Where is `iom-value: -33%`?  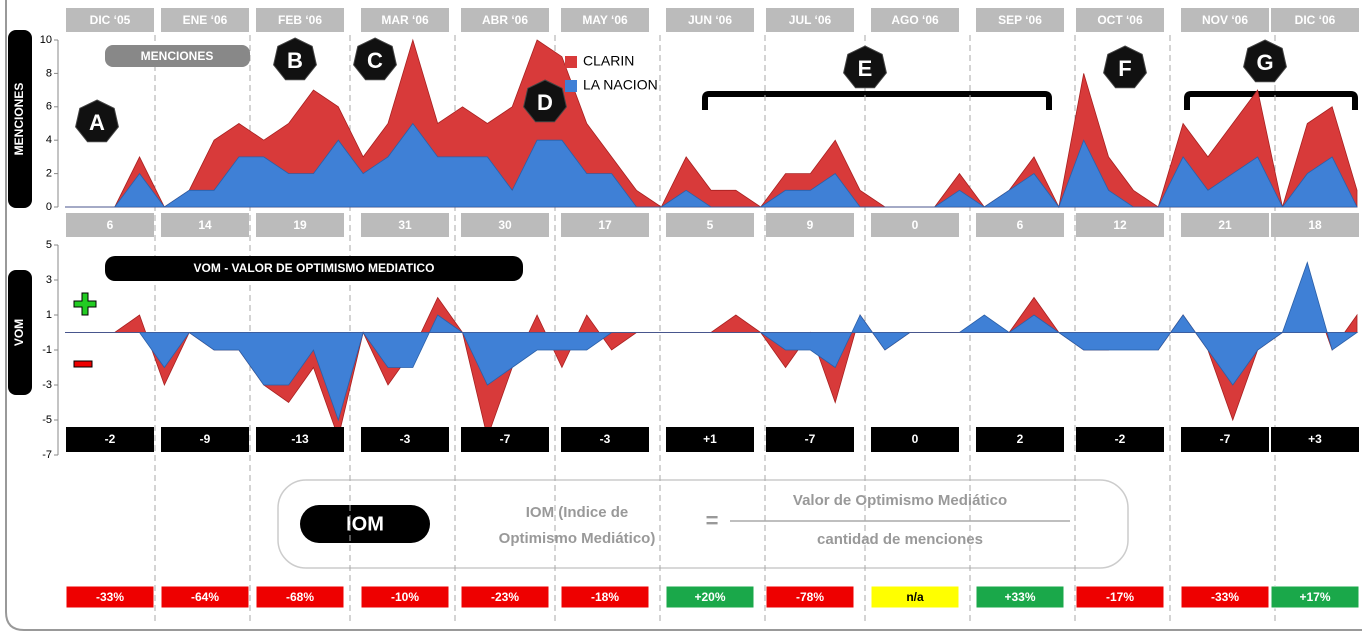 iom-value: -33% is located at coordinates (1225, 597).